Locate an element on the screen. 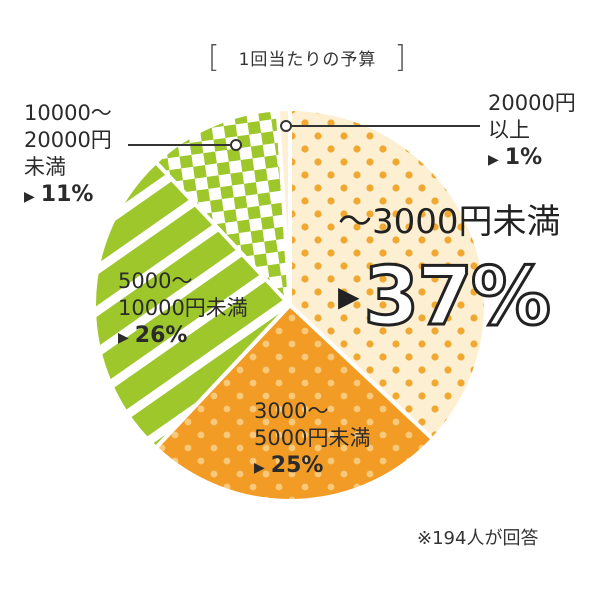 The image size is (615, 615). label-3000-5000-pct: 25% is located at coordinates (297, 465).